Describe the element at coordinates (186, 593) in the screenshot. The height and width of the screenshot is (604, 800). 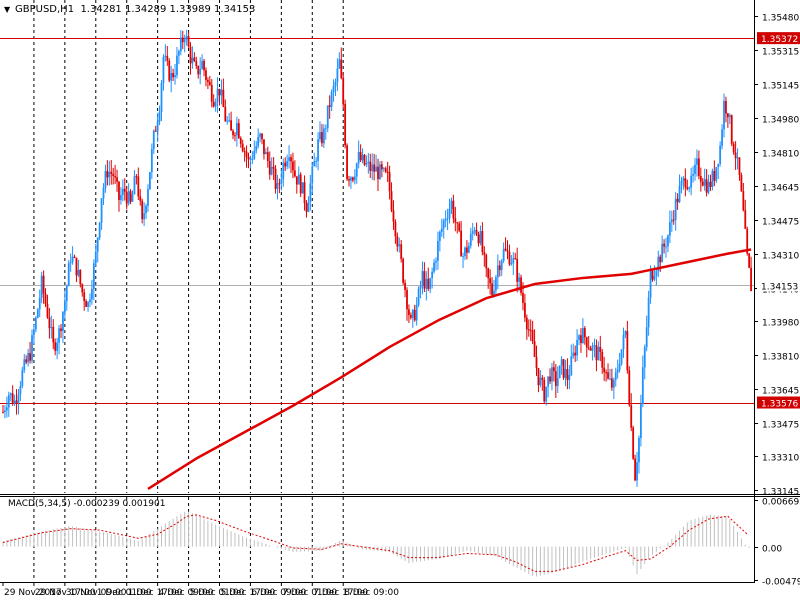
I see `x-tick-label: 4 Dec 09:00` at that location.